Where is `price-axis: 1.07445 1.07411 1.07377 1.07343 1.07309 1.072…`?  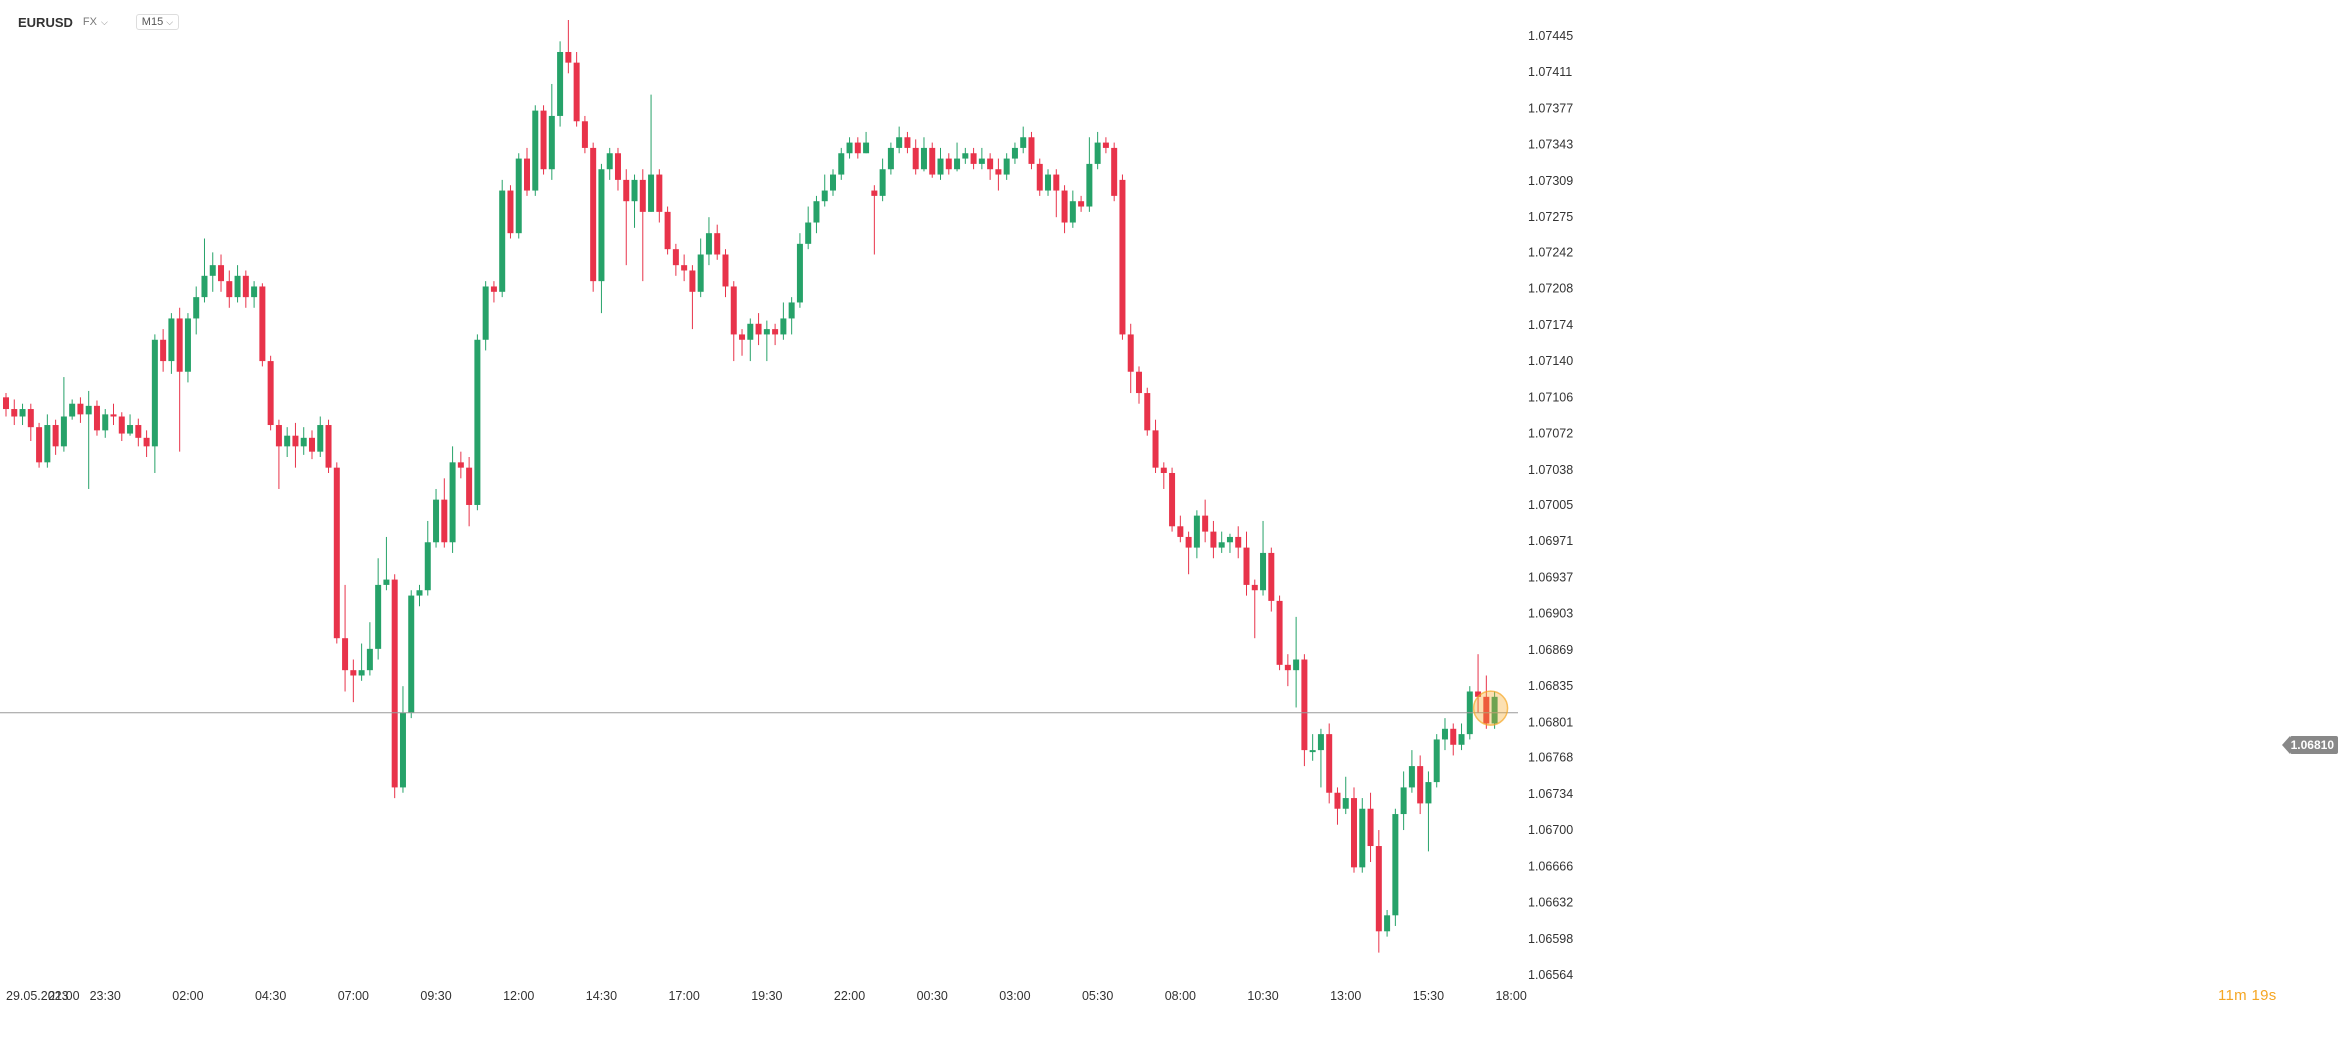
price-axis: 1.07445 1.07411 1.07377 1.07343 1.07309 1.072… is located at coordinates (1550, 505).